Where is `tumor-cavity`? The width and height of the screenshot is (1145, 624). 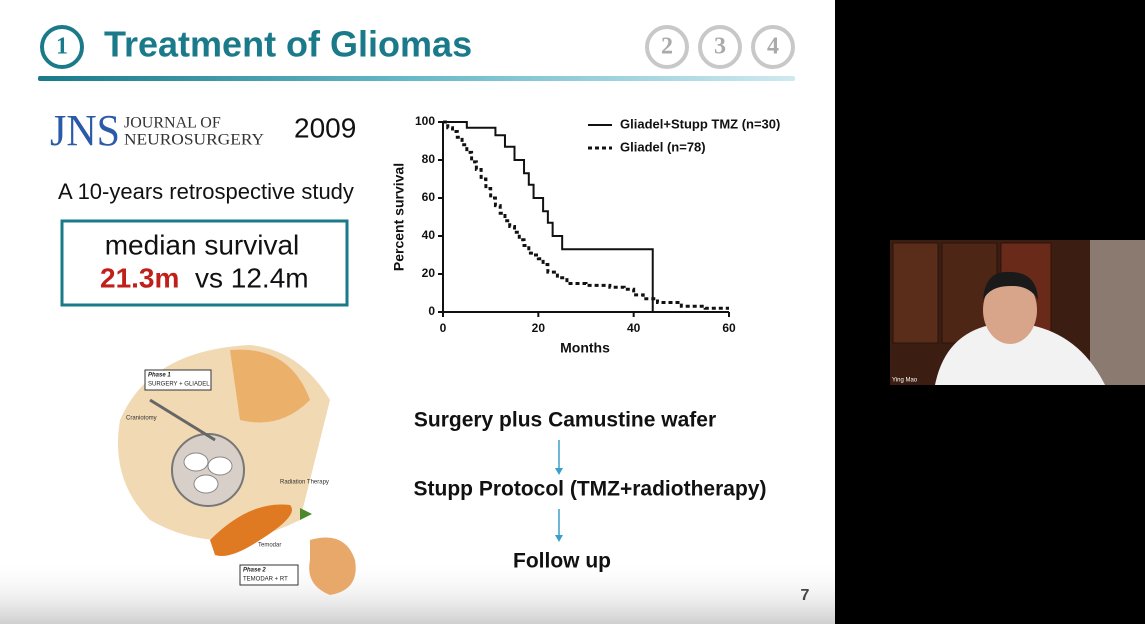
tumor-cavity is located at coordinates (208, 470).